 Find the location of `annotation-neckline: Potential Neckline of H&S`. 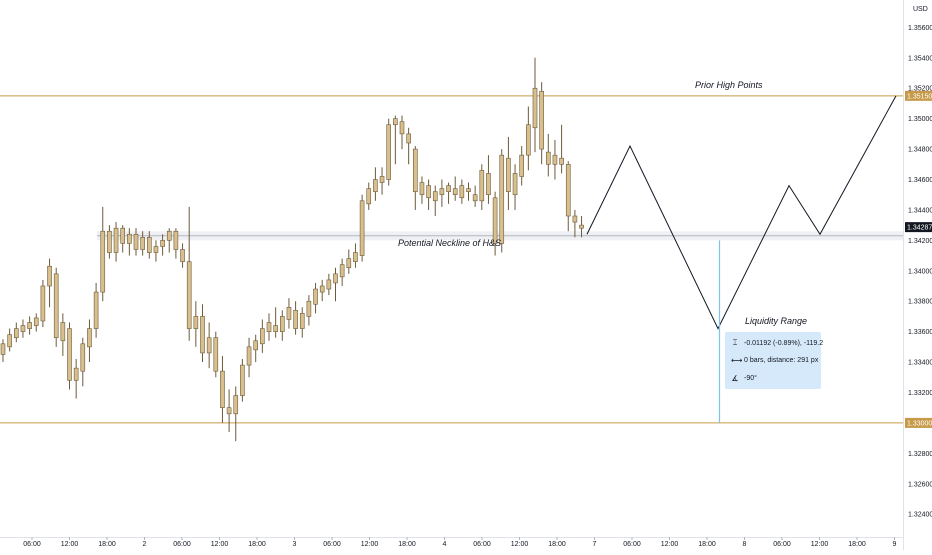

annotation-neckline: Potential Neckline of H&S is located at coordinates (449, 243).